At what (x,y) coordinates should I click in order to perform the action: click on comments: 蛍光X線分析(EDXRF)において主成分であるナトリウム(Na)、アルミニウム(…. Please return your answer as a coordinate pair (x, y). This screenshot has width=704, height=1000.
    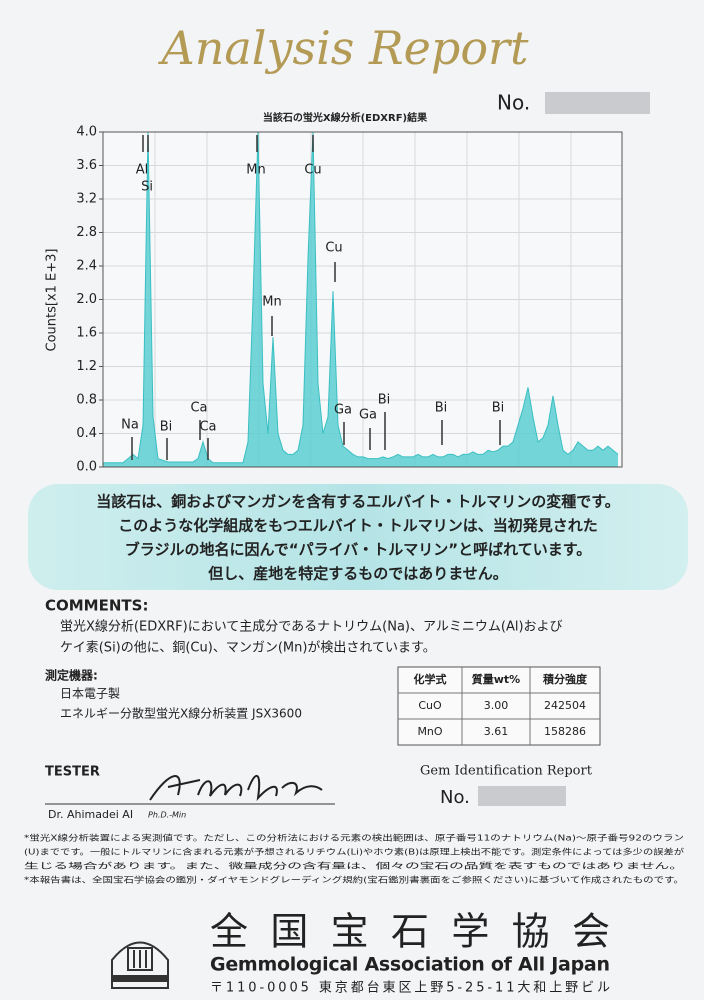
    Looking at the image, I should click on (311, 637).